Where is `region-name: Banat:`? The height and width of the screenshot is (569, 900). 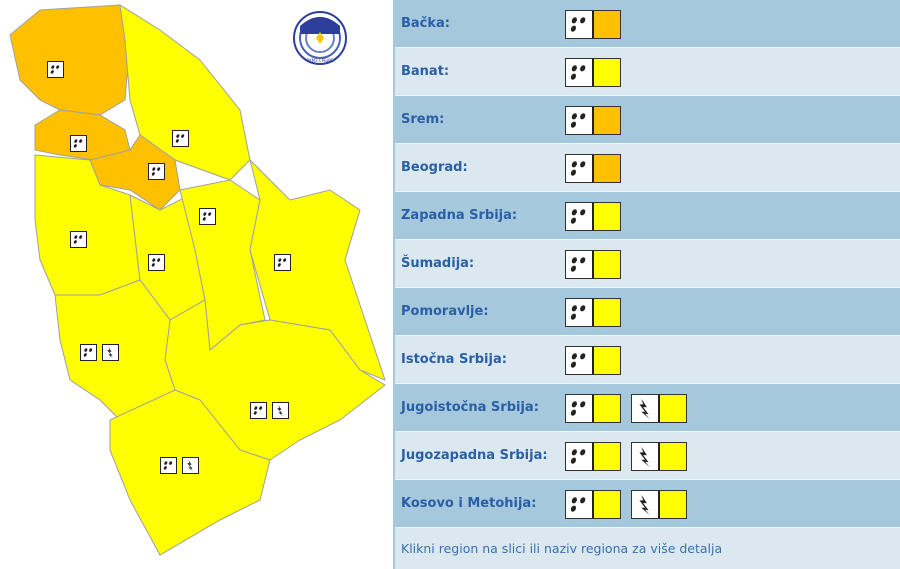 region-name: Banat: is located at coordinates (425, 71).